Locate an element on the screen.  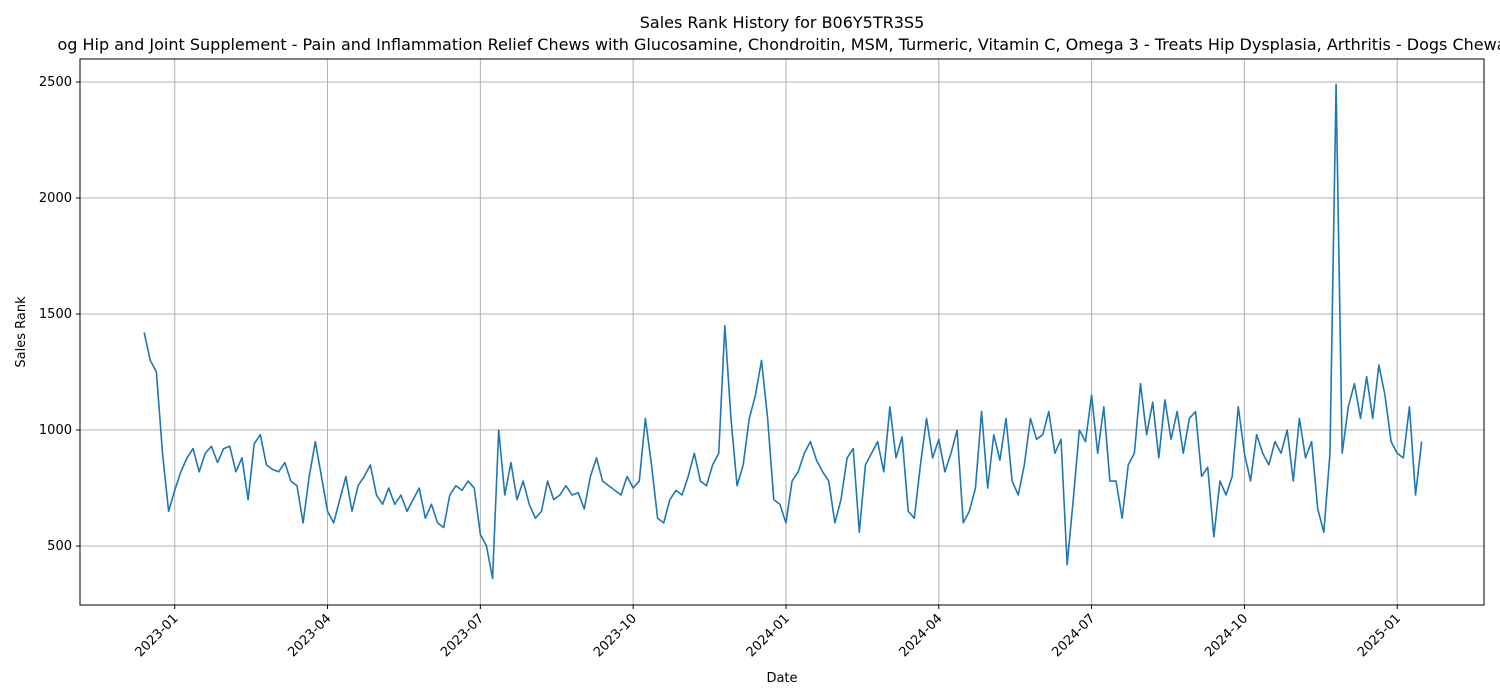
y-tick-label: 1500 is located at coordinates (55, 314).